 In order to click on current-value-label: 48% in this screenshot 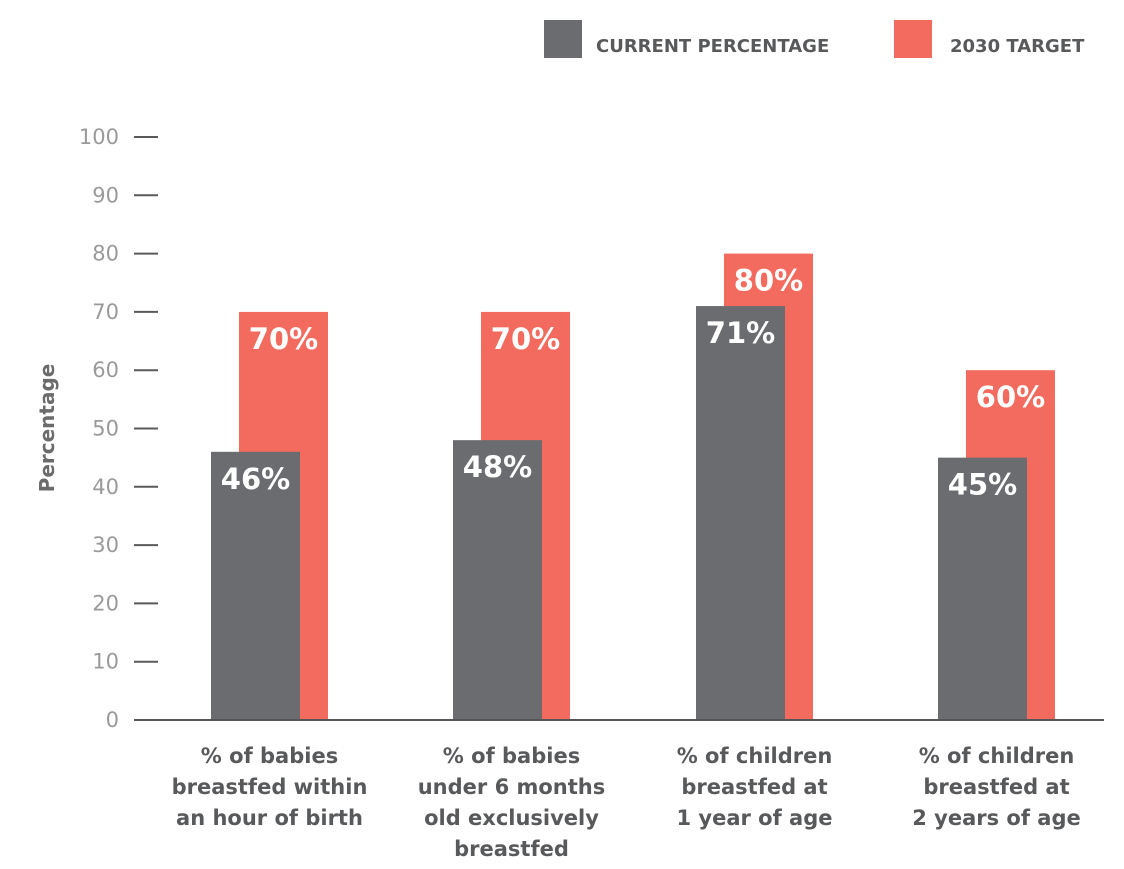, I will do `click(497, 467)`.